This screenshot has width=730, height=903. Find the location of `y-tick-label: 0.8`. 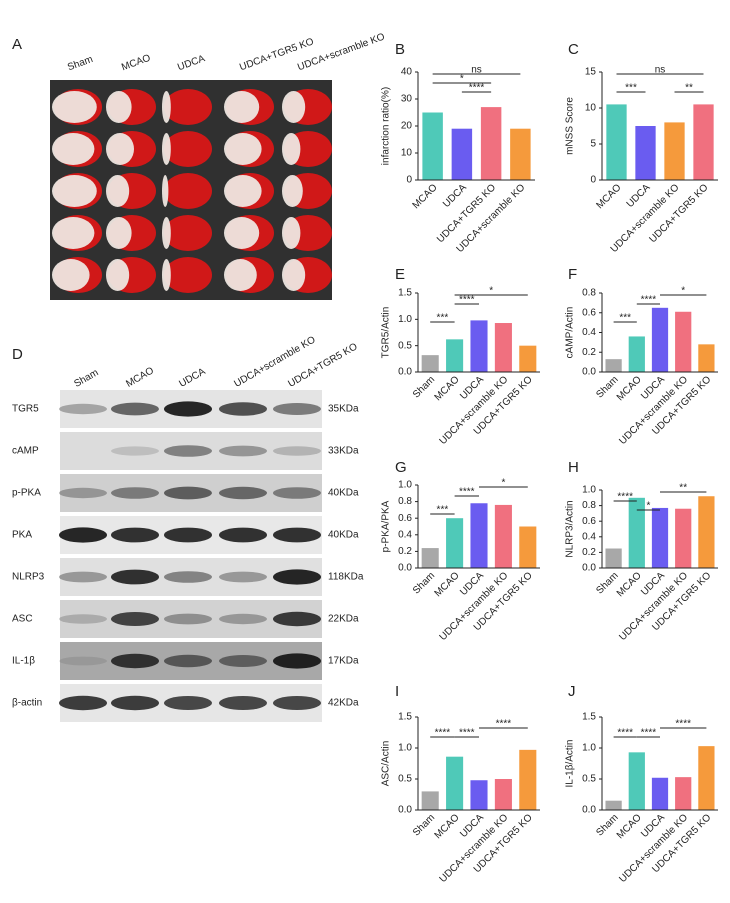

y-tick-label: 0.8 is located at coordinates (589, 293).